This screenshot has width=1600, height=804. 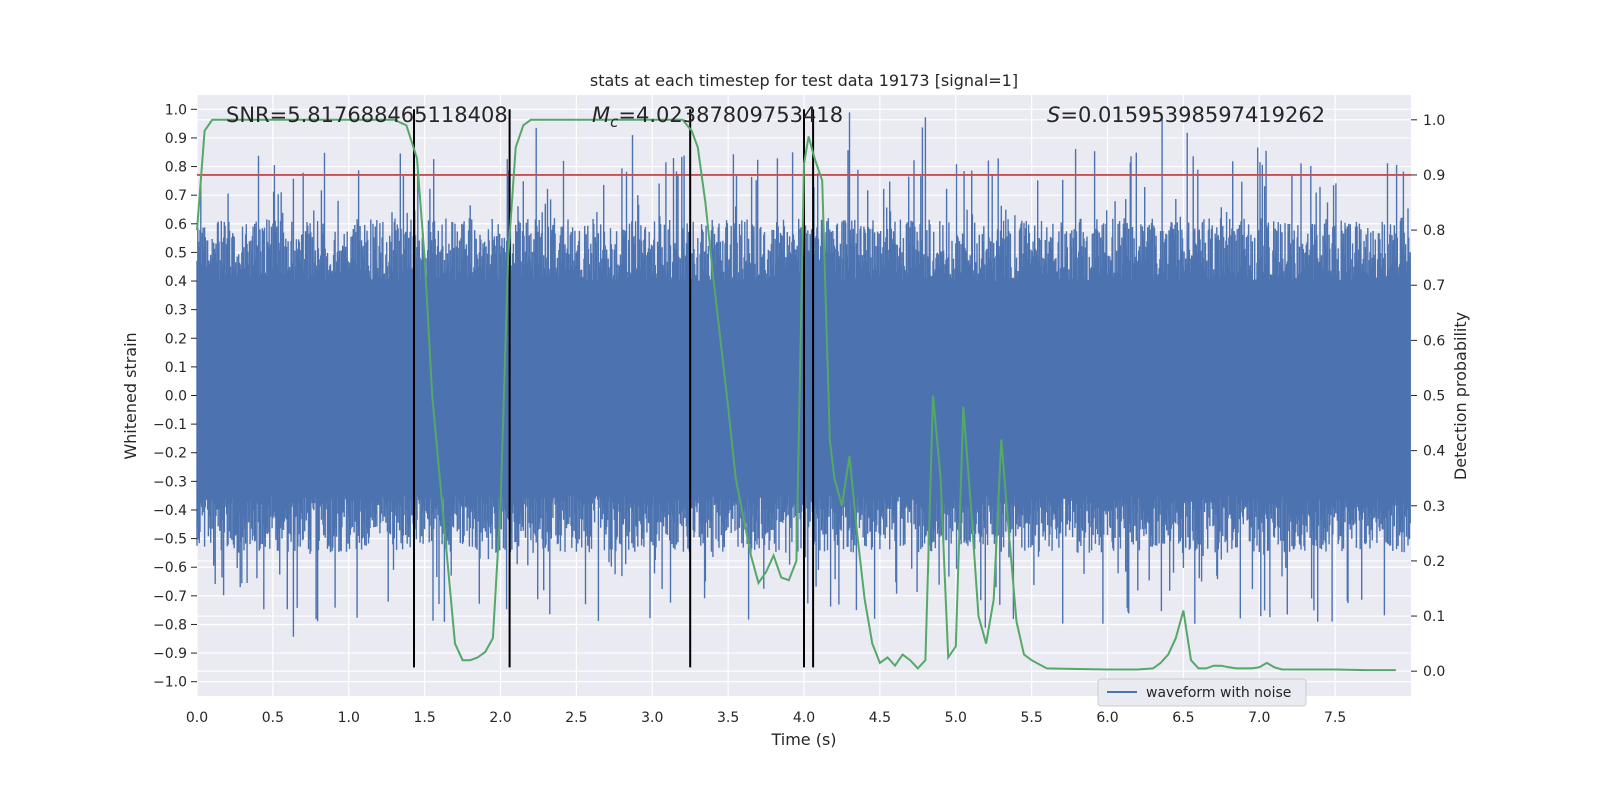 I want to click on y-right-tick-label-4: 0.6, so click(x=1434, y=341).